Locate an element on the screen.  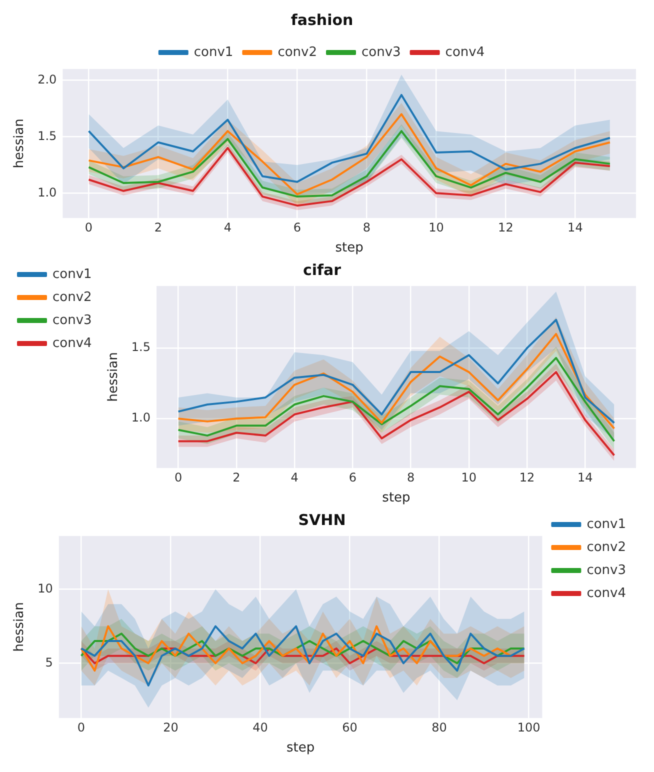
y-tick-label: 2.0 is located at coordinates (47, 79).